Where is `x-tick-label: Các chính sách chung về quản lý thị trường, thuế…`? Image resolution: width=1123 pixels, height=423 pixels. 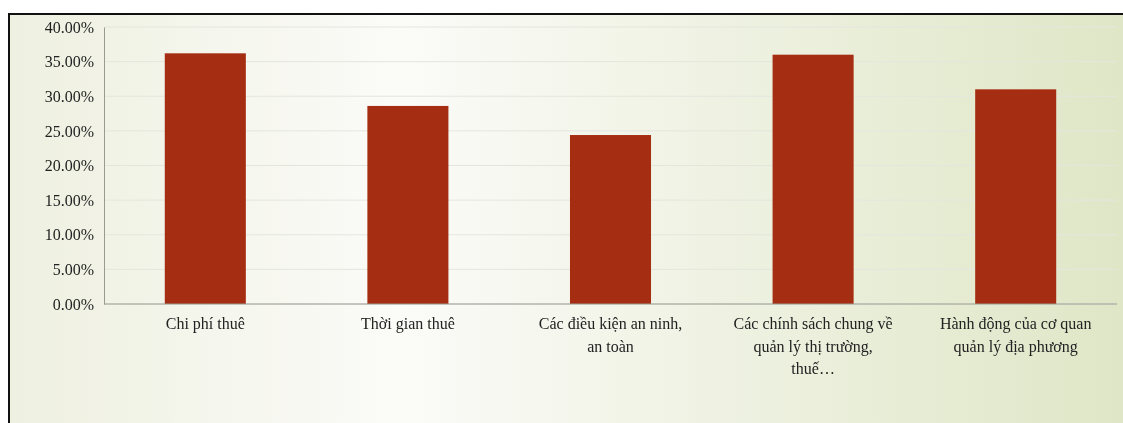 x-tick-label: Các chính sách chung về quản lý thị trường, thuế… is located at coordinates (813, 346).